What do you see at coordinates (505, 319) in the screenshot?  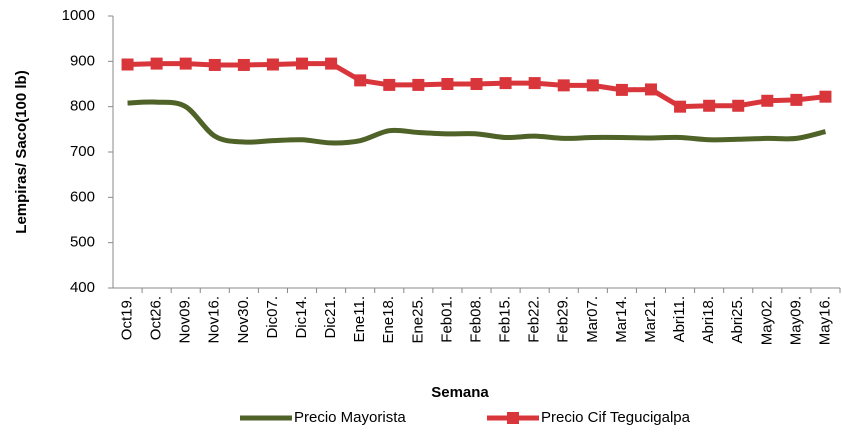 I see `x-tick-label: Feb15.` at bounding box center [505, 319].